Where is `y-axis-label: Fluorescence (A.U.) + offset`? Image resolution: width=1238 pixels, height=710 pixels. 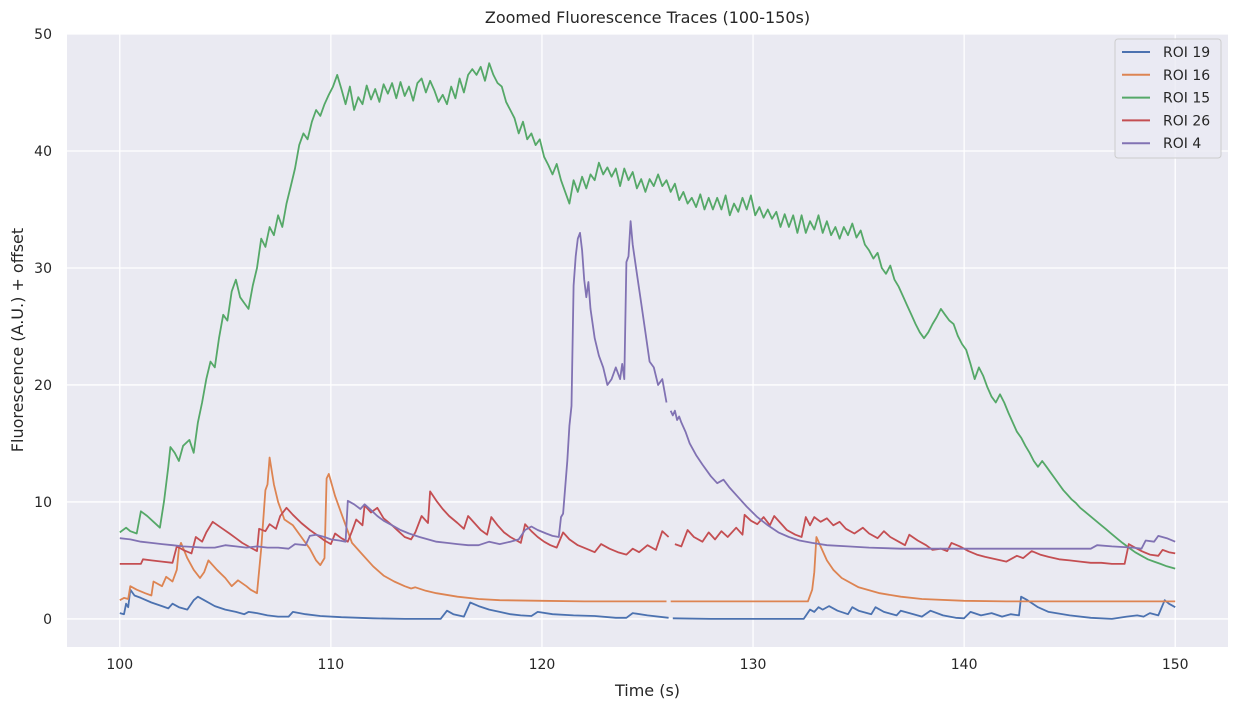
y-axis-label: Fluorescence (A.U.) + offset is located at coordinates (17, 340).